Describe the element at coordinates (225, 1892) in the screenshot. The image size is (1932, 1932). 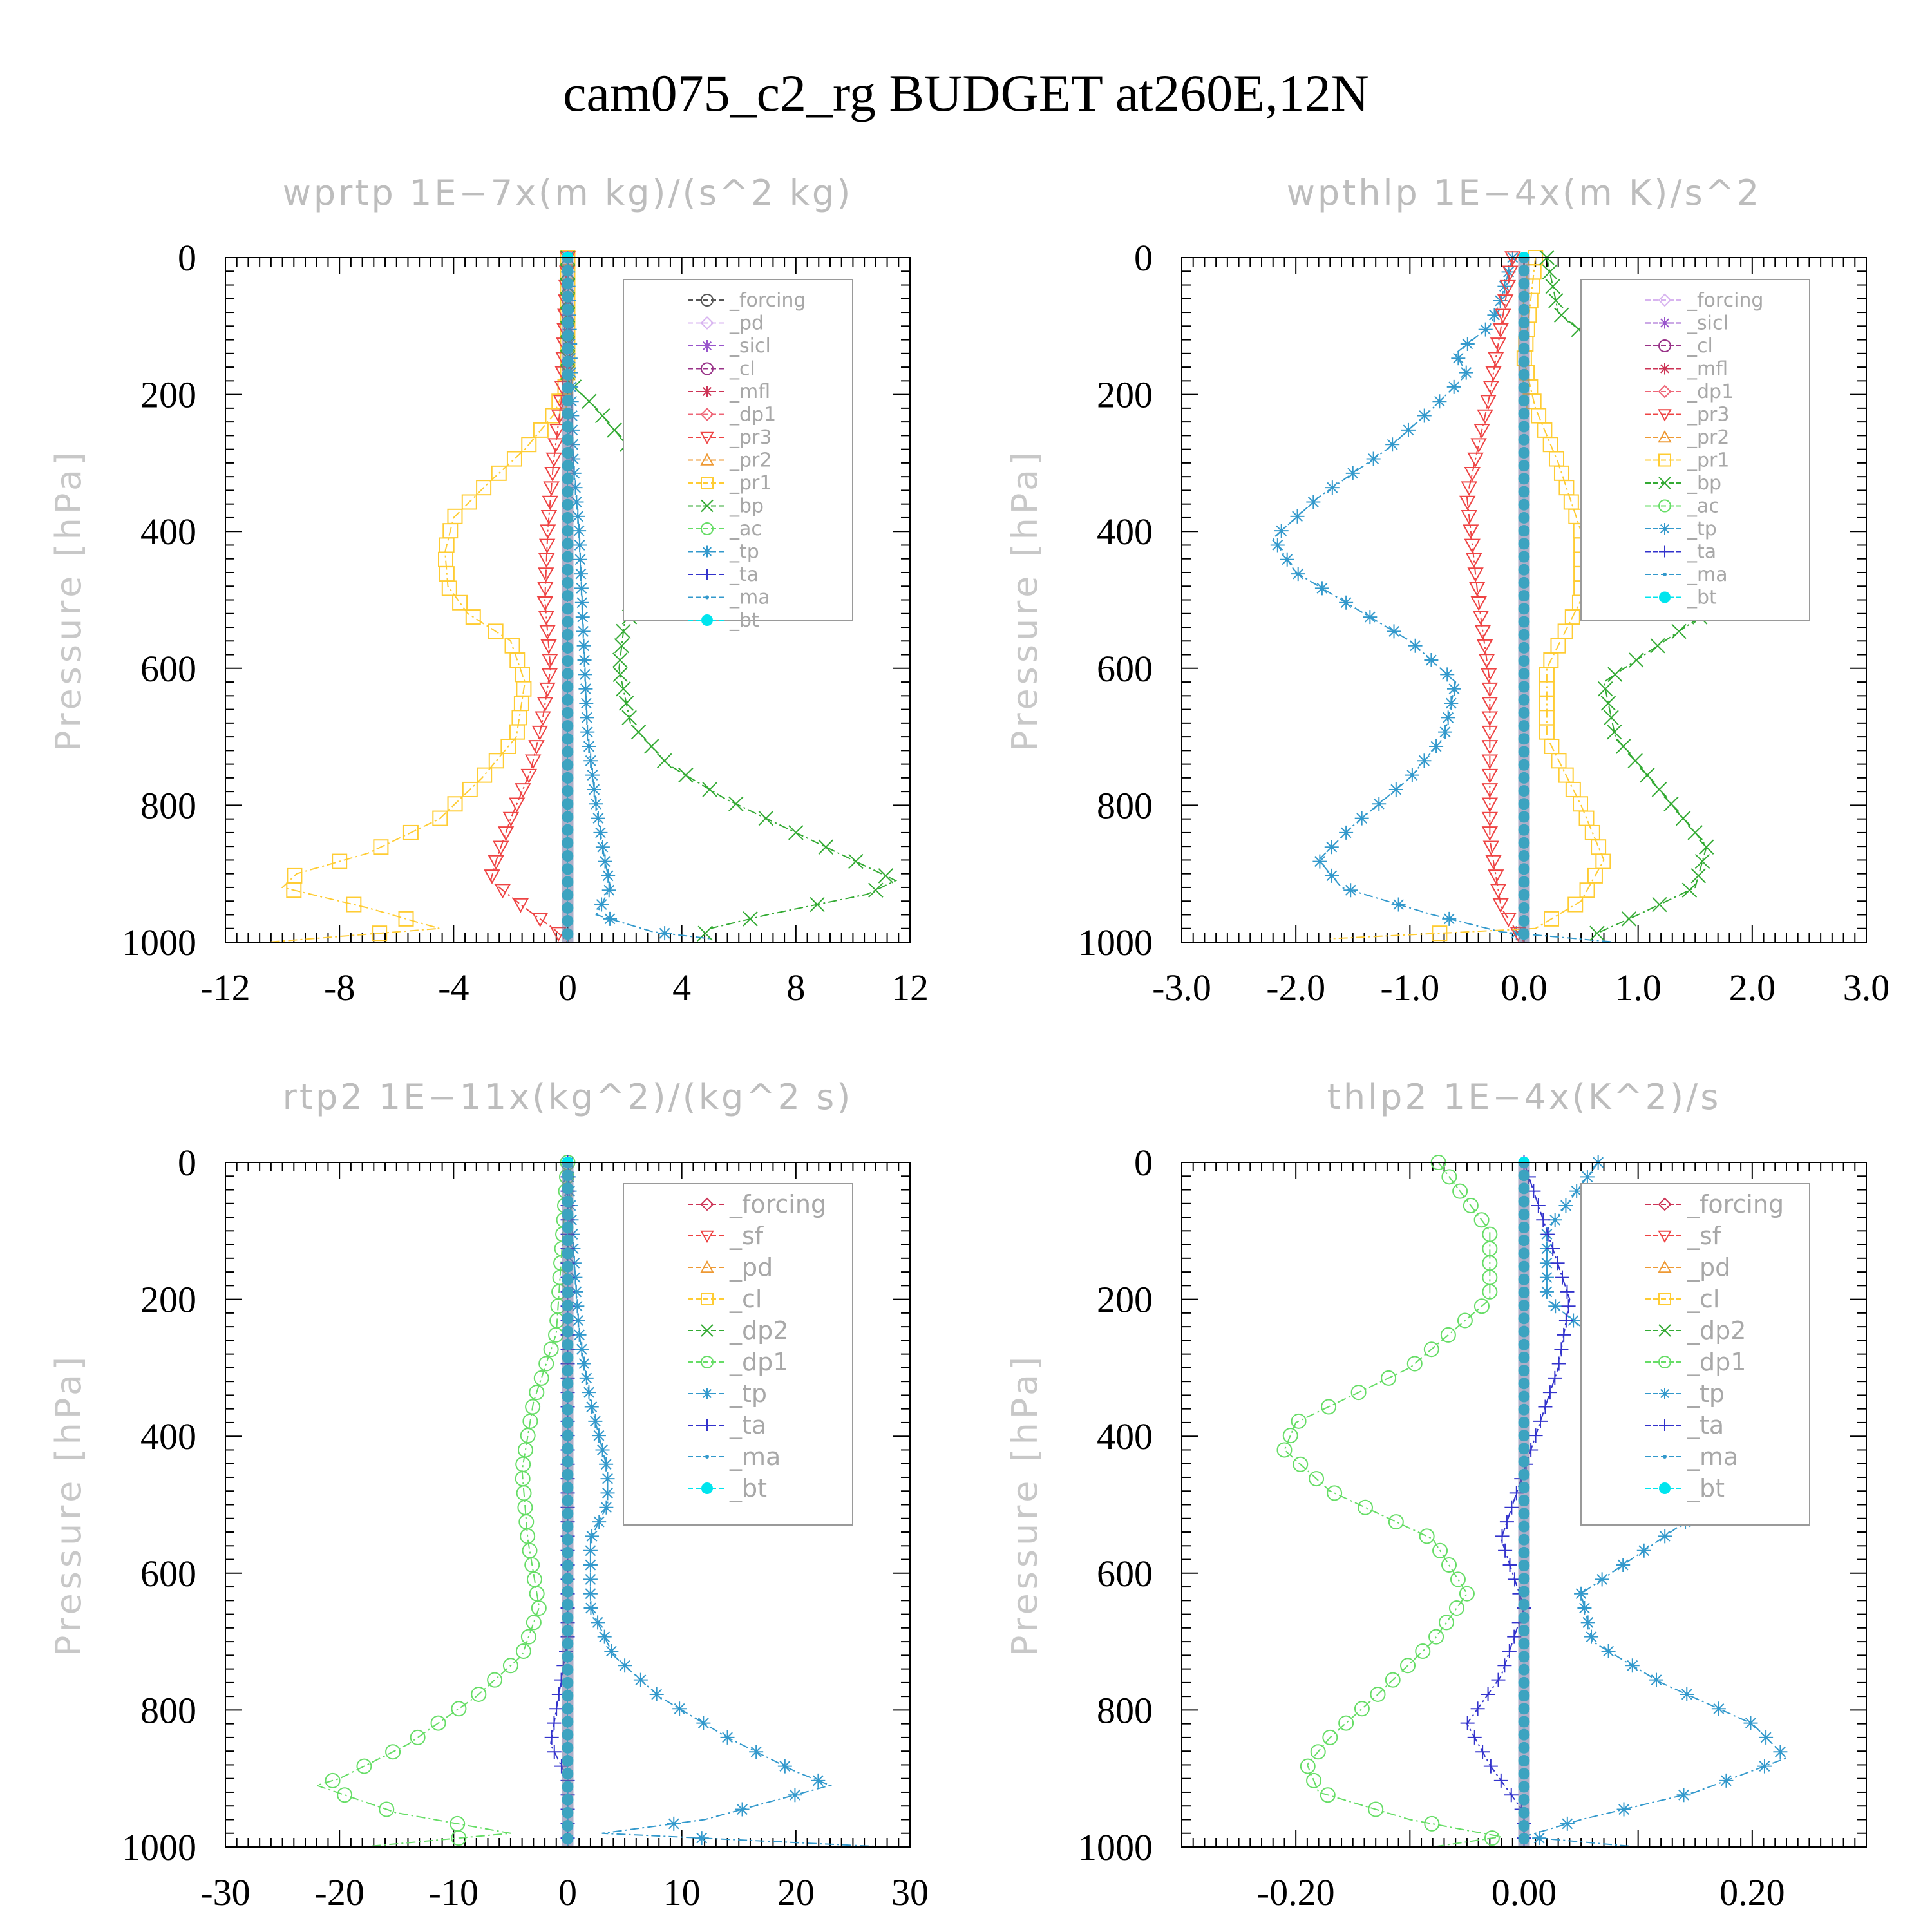
I see `x-tick-label: -30` at that location.